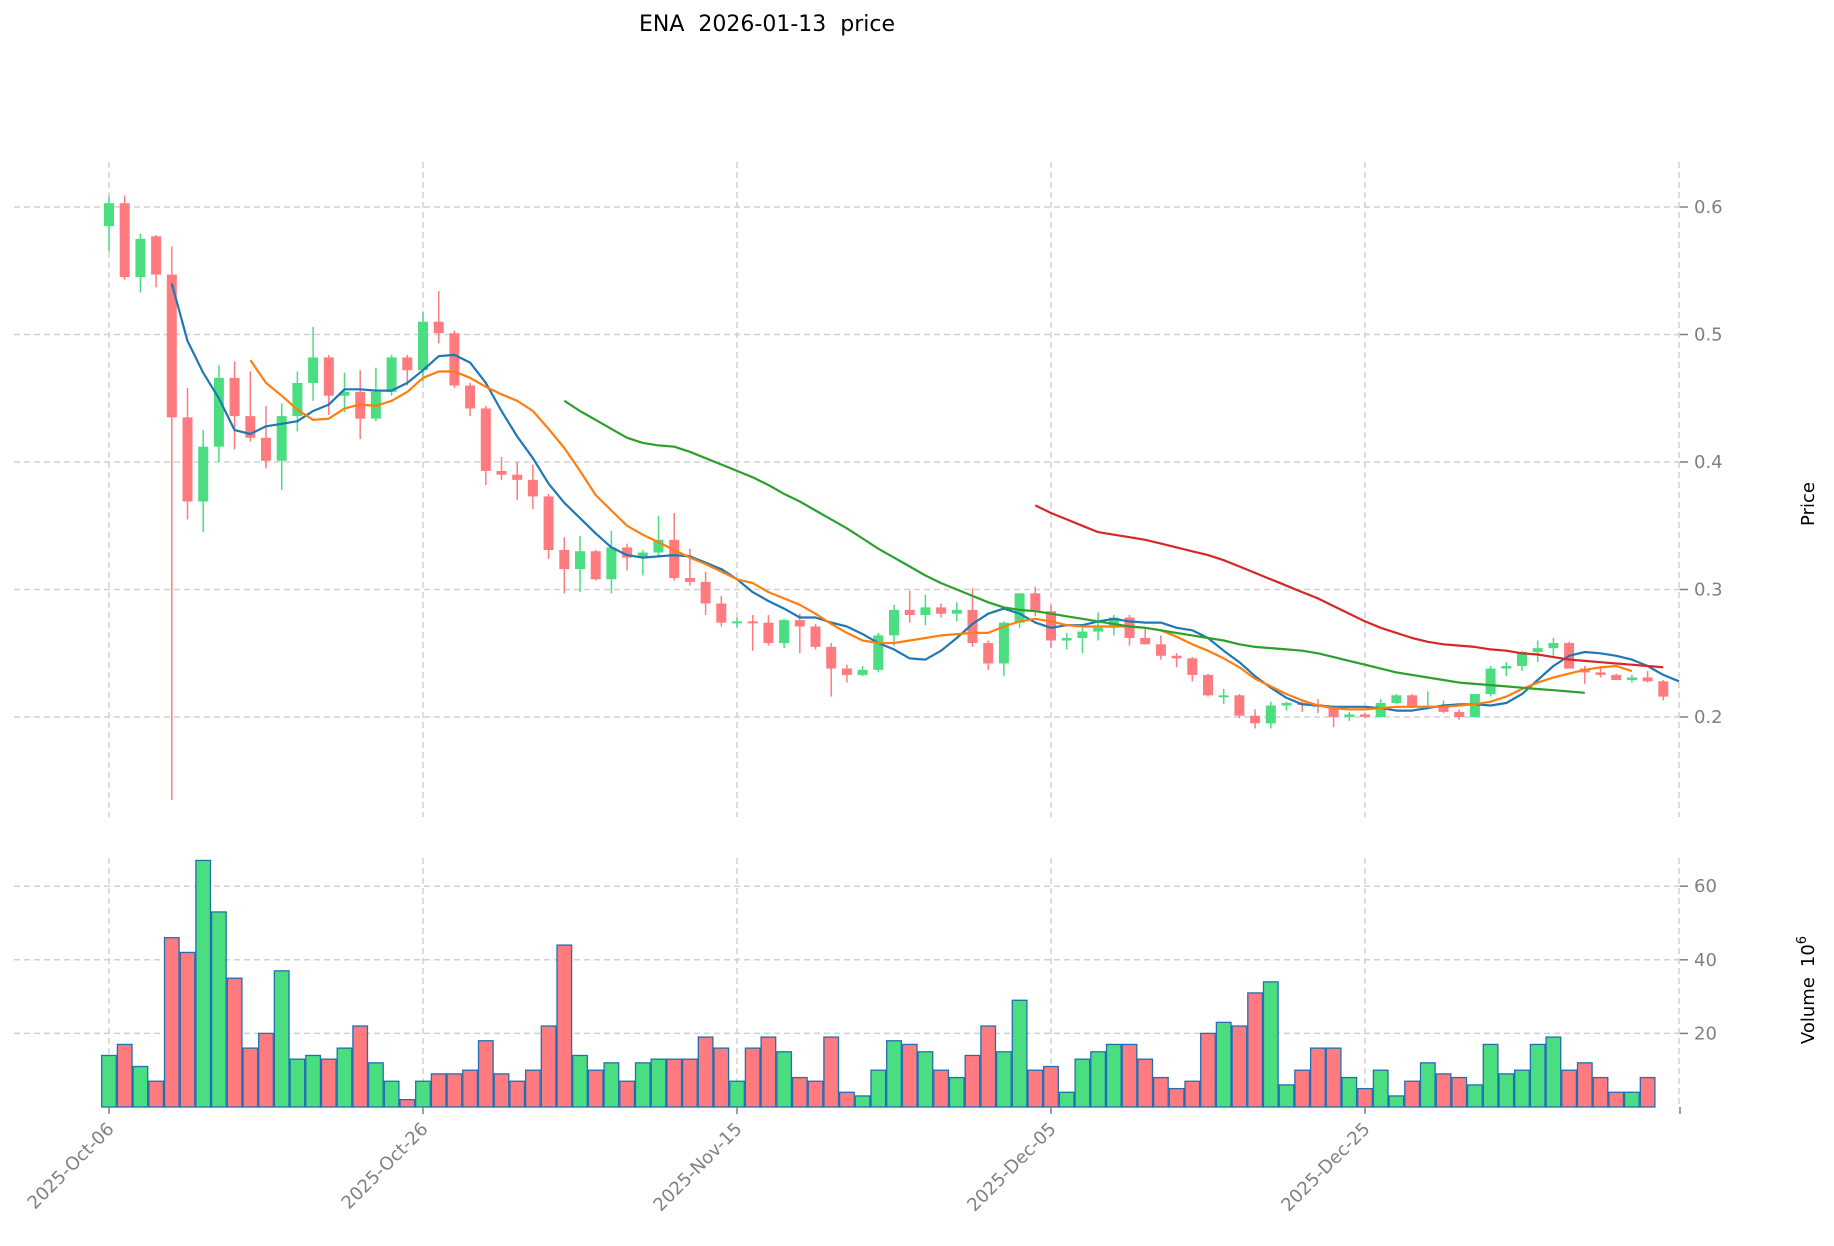 This screenshot has width=1834, height=1246. I want to click on price-tick-label: 0.6, so click(1708, 207).